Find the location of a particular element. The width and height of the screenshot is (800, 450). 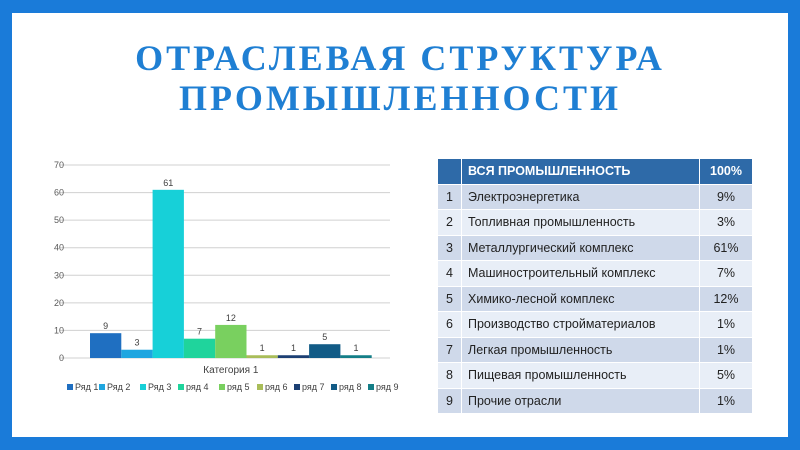

table-header-label: ВСЯ ПРОМЫШЛЕННОСТЬ is located at coordinates (580, 171).